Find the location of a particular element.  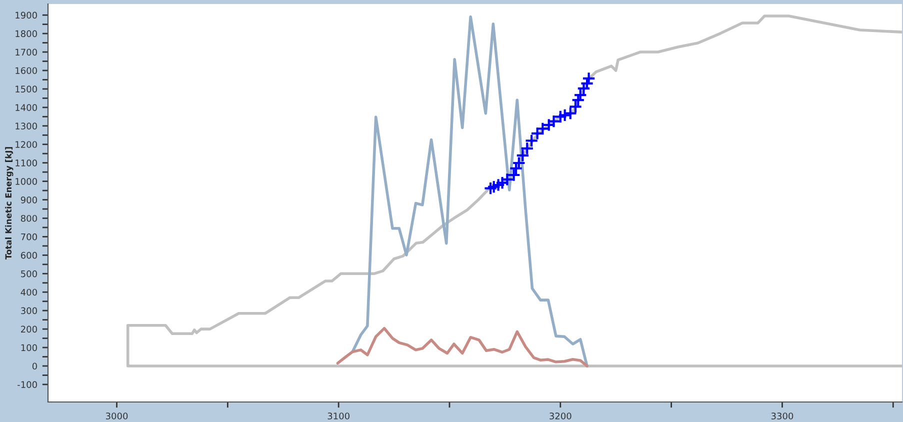

x-tick-label: 3100 is located at coordinates (339, 416).